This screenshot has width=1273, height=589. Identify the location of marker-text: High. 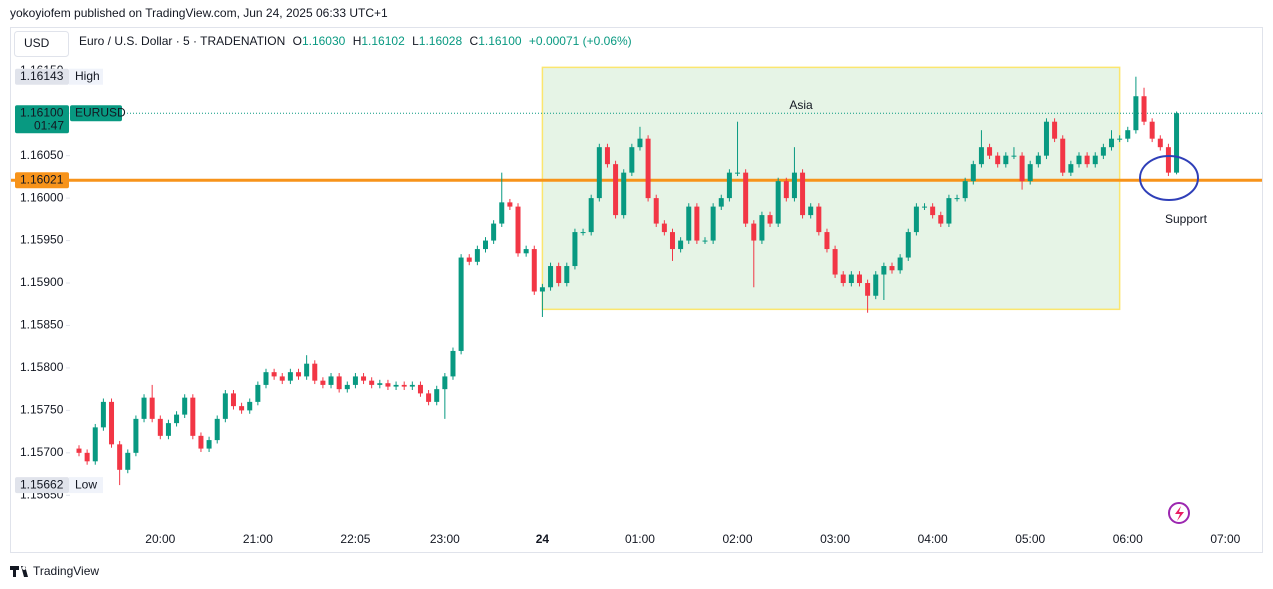
(87, 76).